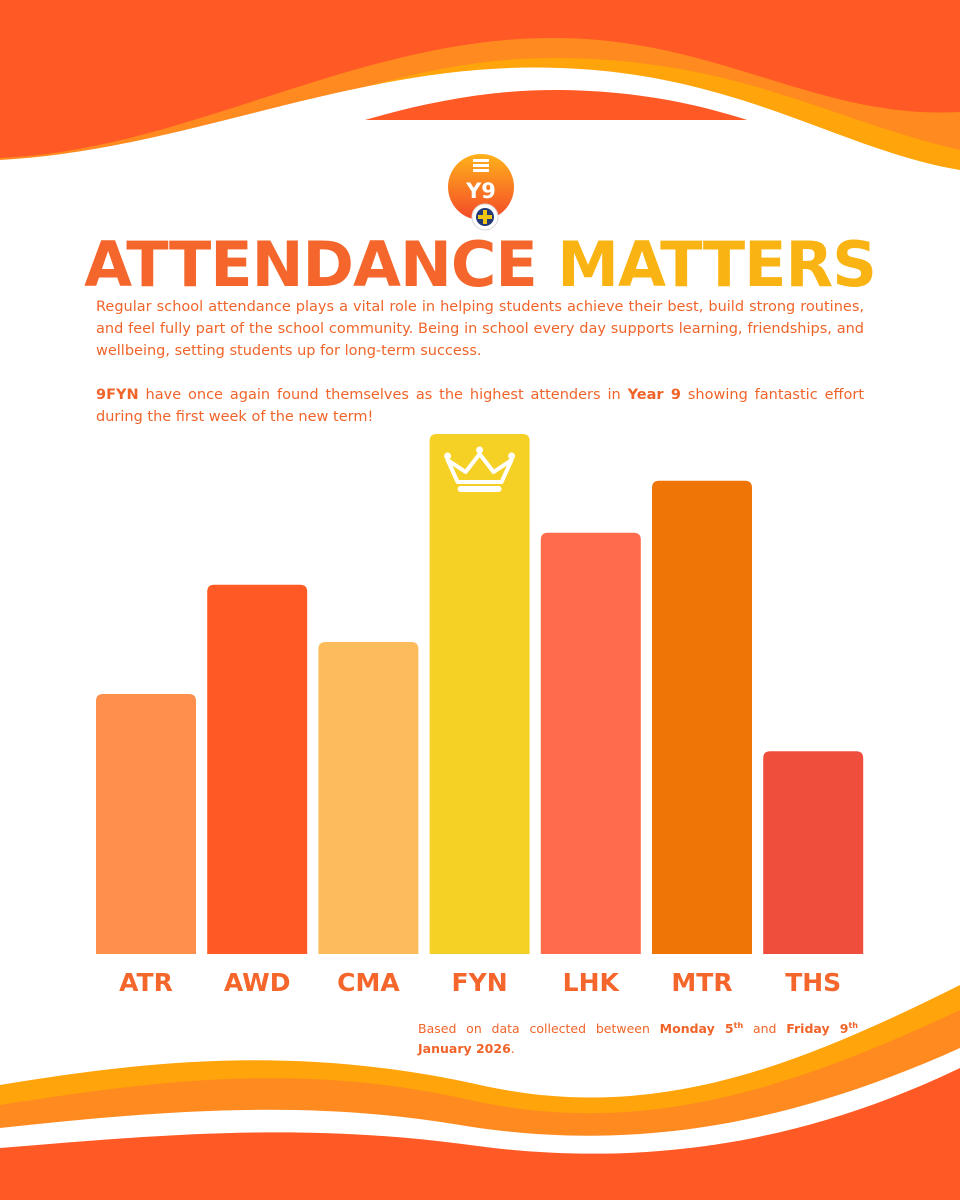 Image resolution: width=960 pixels, height=1200 pixels. I want to click on bar-group-cma: CMA, so click(368, 819).